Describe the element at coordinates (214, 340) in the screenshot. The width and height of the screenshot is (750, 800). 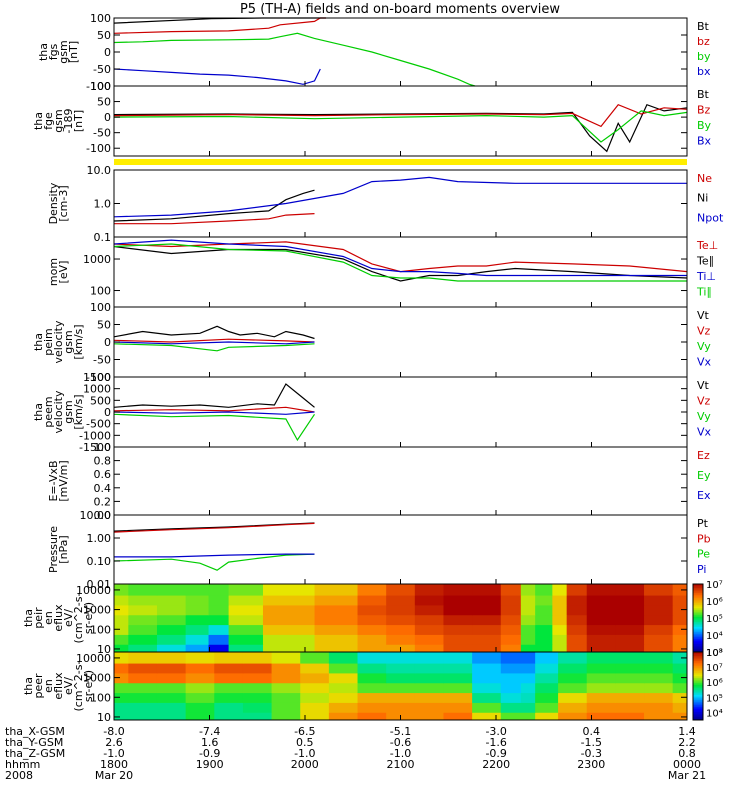
I see `series-line-Vz` at that location.